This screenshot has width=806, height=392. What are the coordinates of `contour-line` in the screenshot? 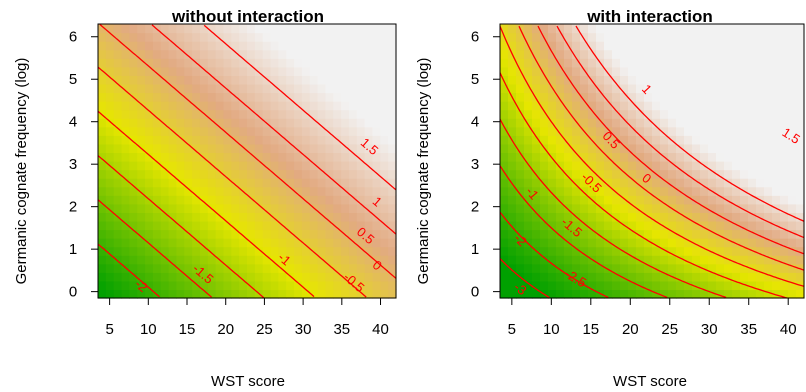 It's located at (613, 208).